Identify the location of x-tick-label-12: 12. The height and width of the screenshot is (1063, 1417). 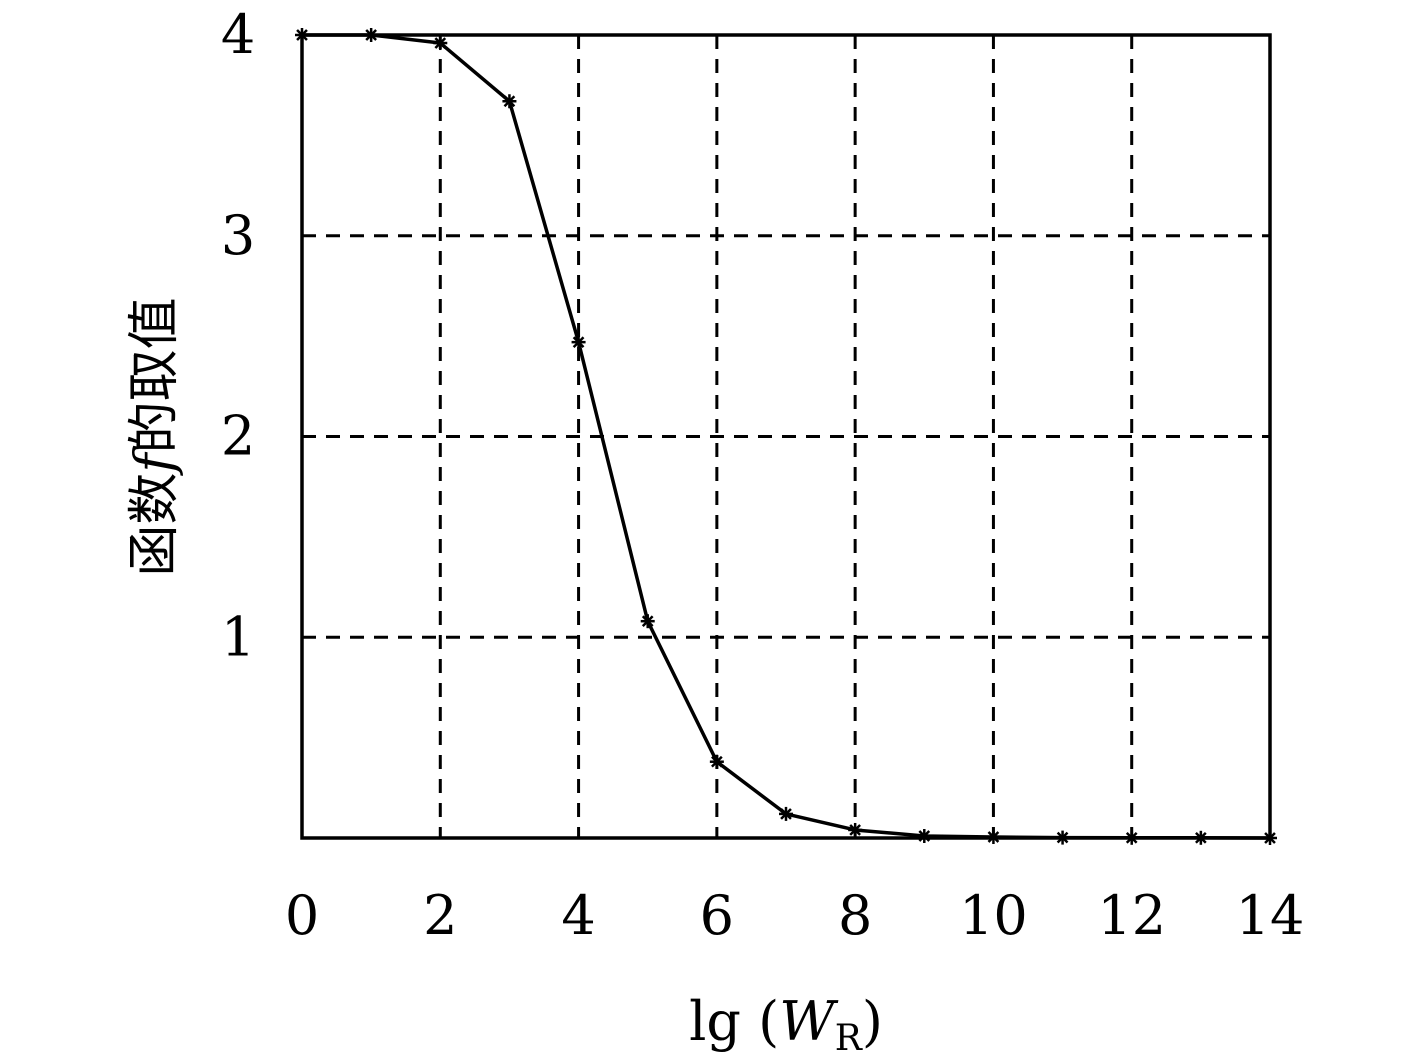
(1131, 915).